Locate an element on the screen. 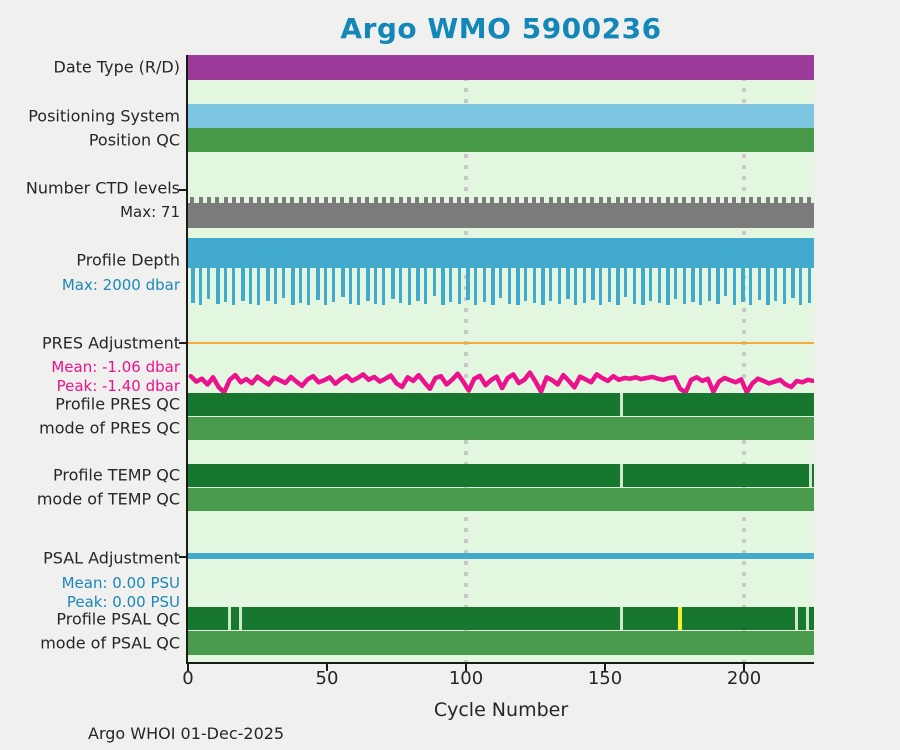 This screenshot has width=900, height=750. y-axis-line is located at coordinates (187, 359).